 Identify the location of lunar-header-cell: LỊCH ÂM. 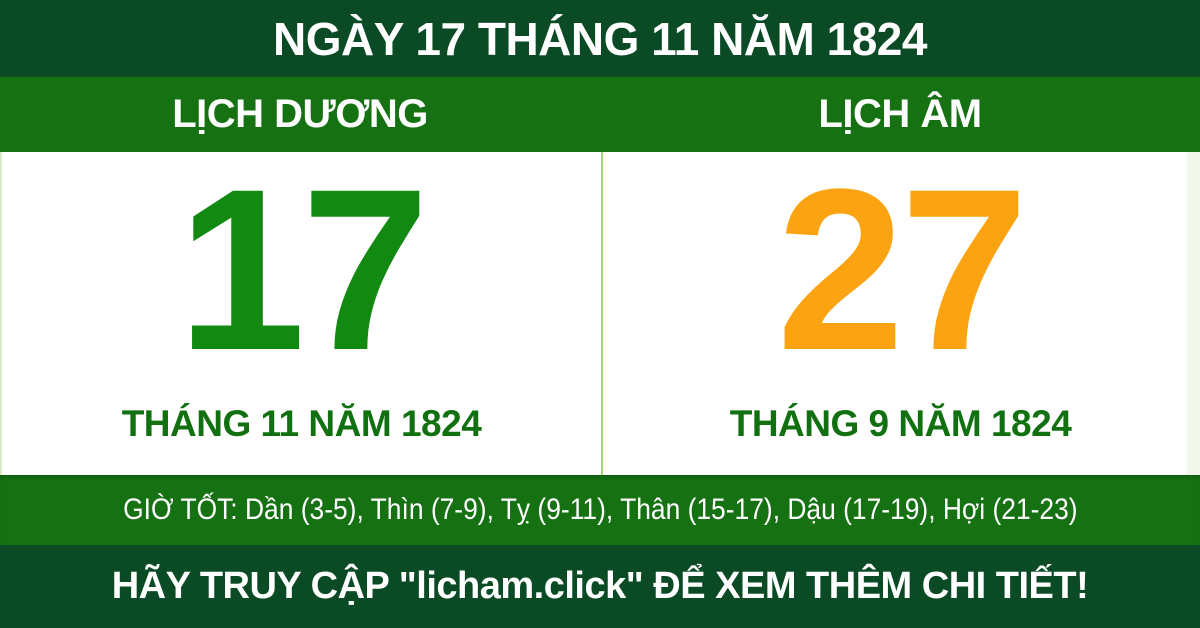
(900, 114).